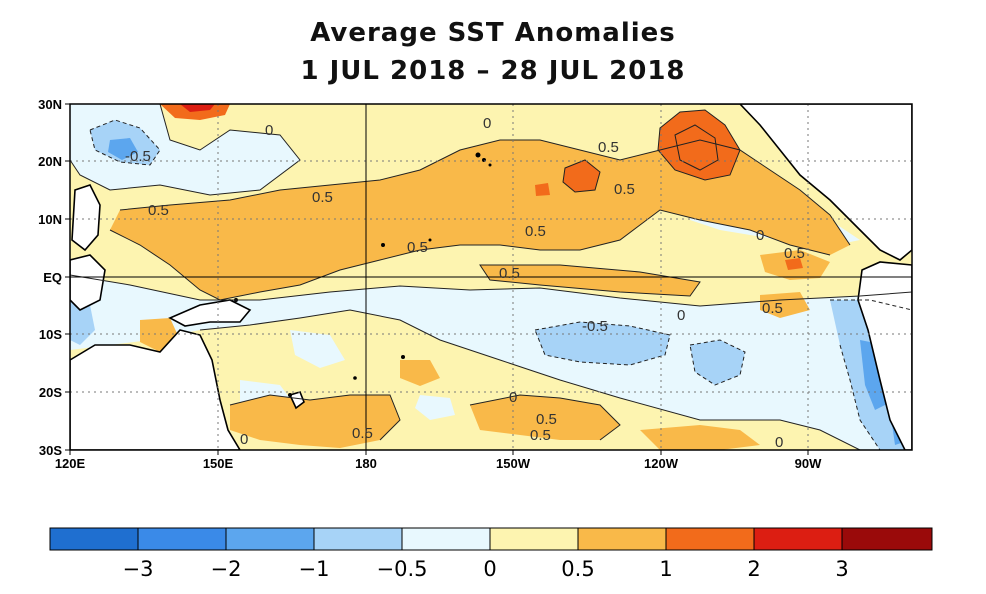 The image size is (986, 594). I want to click on colorbar-label: 3, so click(841, 569).